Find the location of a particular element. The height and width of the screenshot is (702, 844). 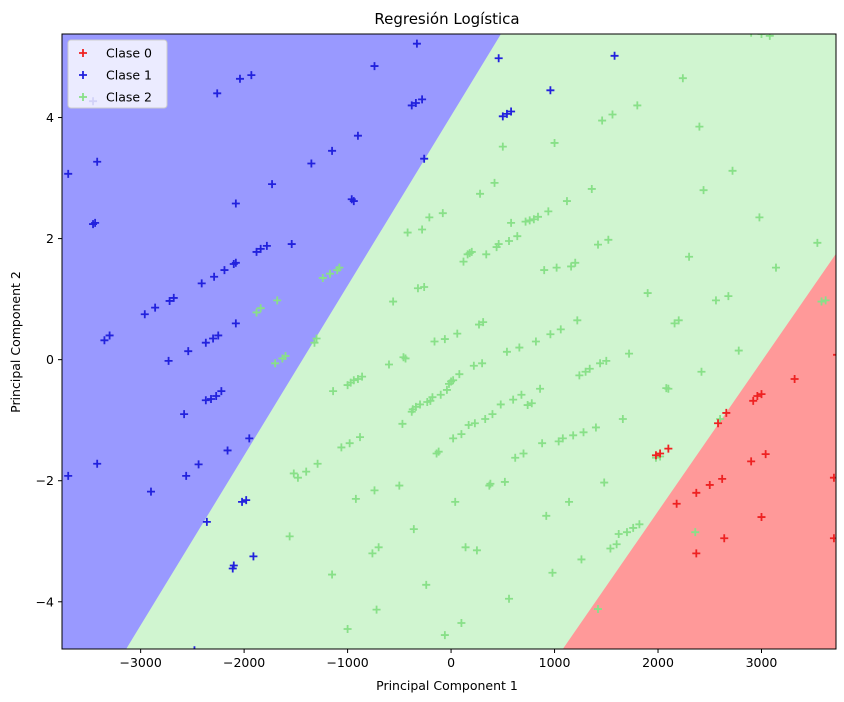

x-tick-label: −3000 is located at coordinates (140, 662).